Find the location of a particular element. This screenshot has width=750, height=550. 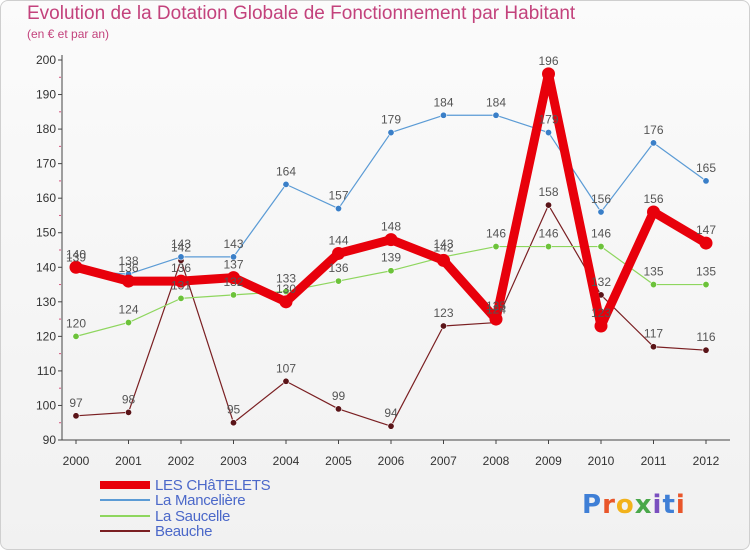

data-label: 137 is located at coordinates (233, 265).